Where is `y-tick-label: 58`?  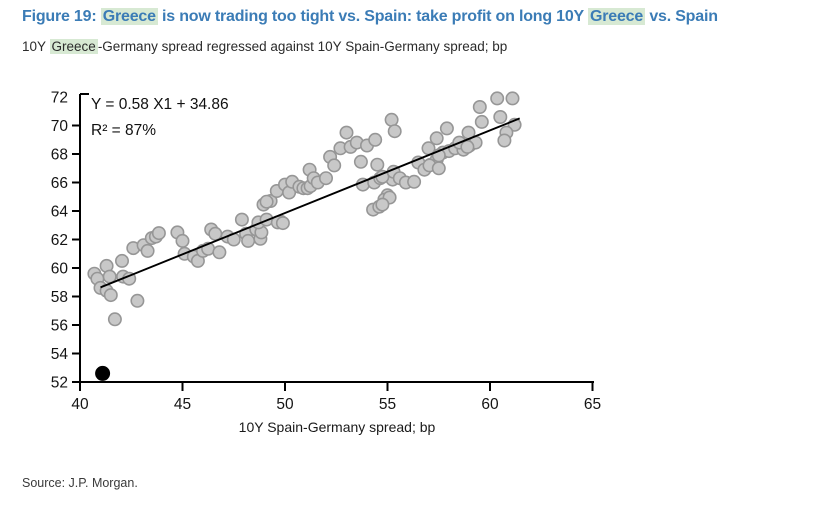 y-tick-label: 58 is located at coordinates (59, 297).